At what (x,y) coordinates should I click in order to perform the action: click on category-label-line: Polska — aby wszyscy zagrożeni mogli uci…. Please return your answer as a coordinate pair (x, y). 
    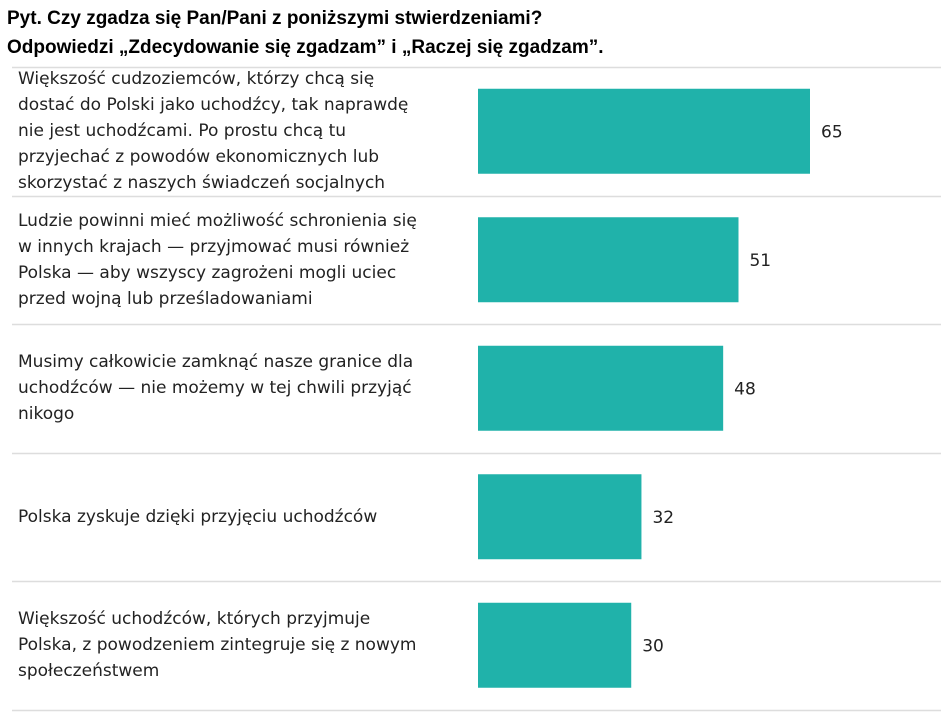
    Looking at the image, I should click on (207, 272).